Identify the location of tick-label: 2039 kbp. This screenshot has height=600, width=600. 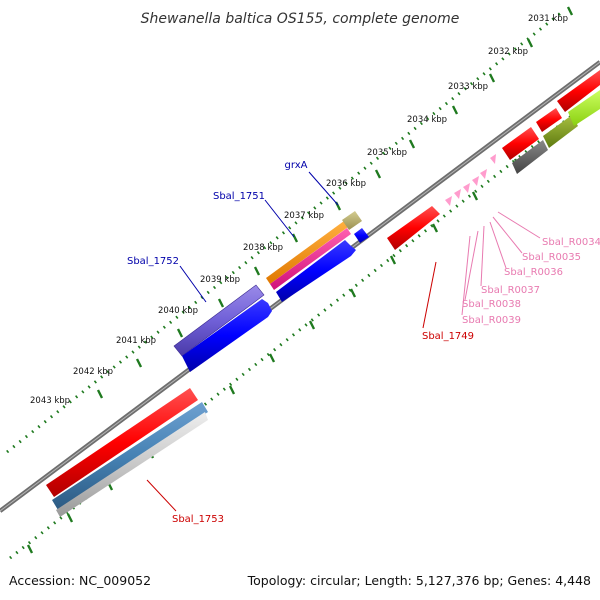
(220, 280).